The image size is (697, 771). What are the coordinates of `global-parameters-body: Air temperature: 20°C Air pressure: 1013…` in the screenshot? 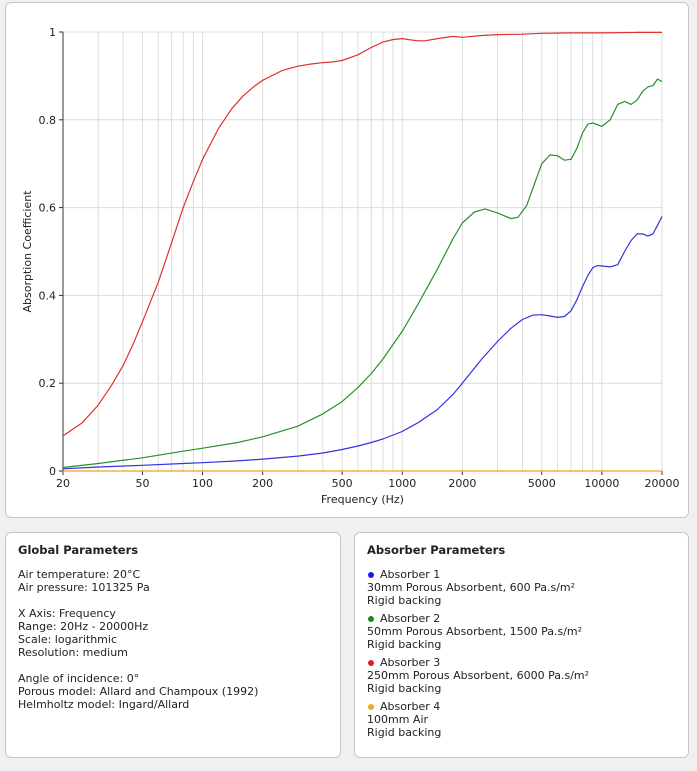 It's located at (173, 639).